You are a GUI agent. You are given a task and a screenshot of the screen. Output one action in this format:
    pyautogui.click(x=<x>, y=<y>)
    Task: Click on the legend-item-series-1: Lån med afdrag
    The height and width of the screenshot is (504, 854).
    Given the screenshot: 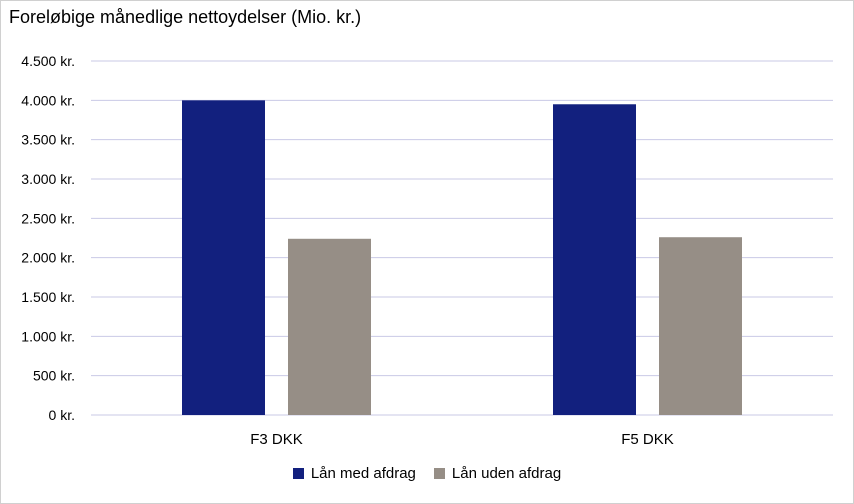 What is the action you would take?
    pyautogui.click(x=354, y=473)
    